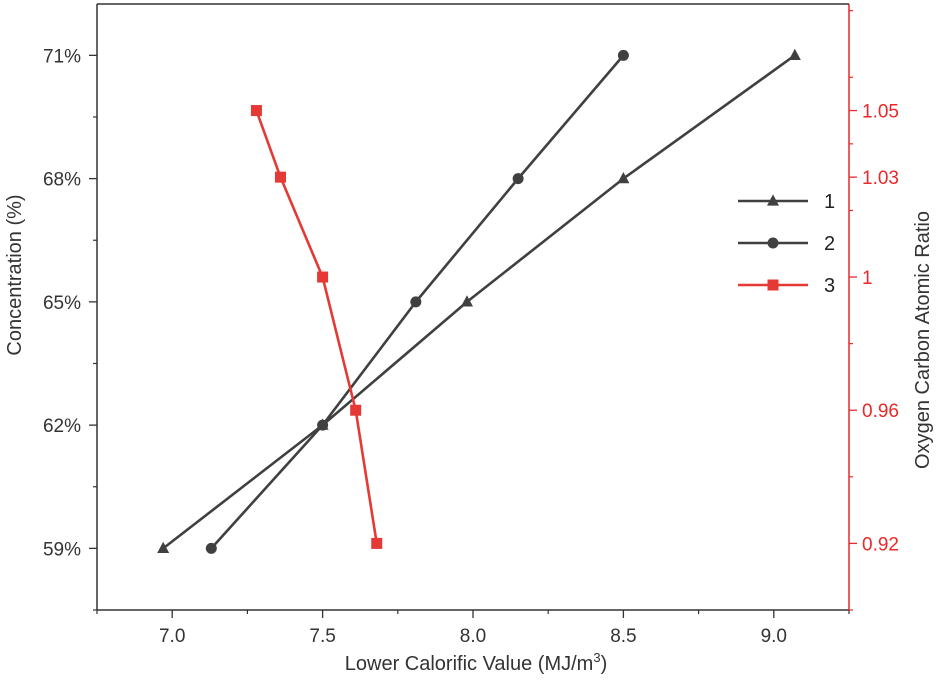 The width and height of the screenshot is (950, 687). I want to click on legend-label-1: 1, so click(829, 202).